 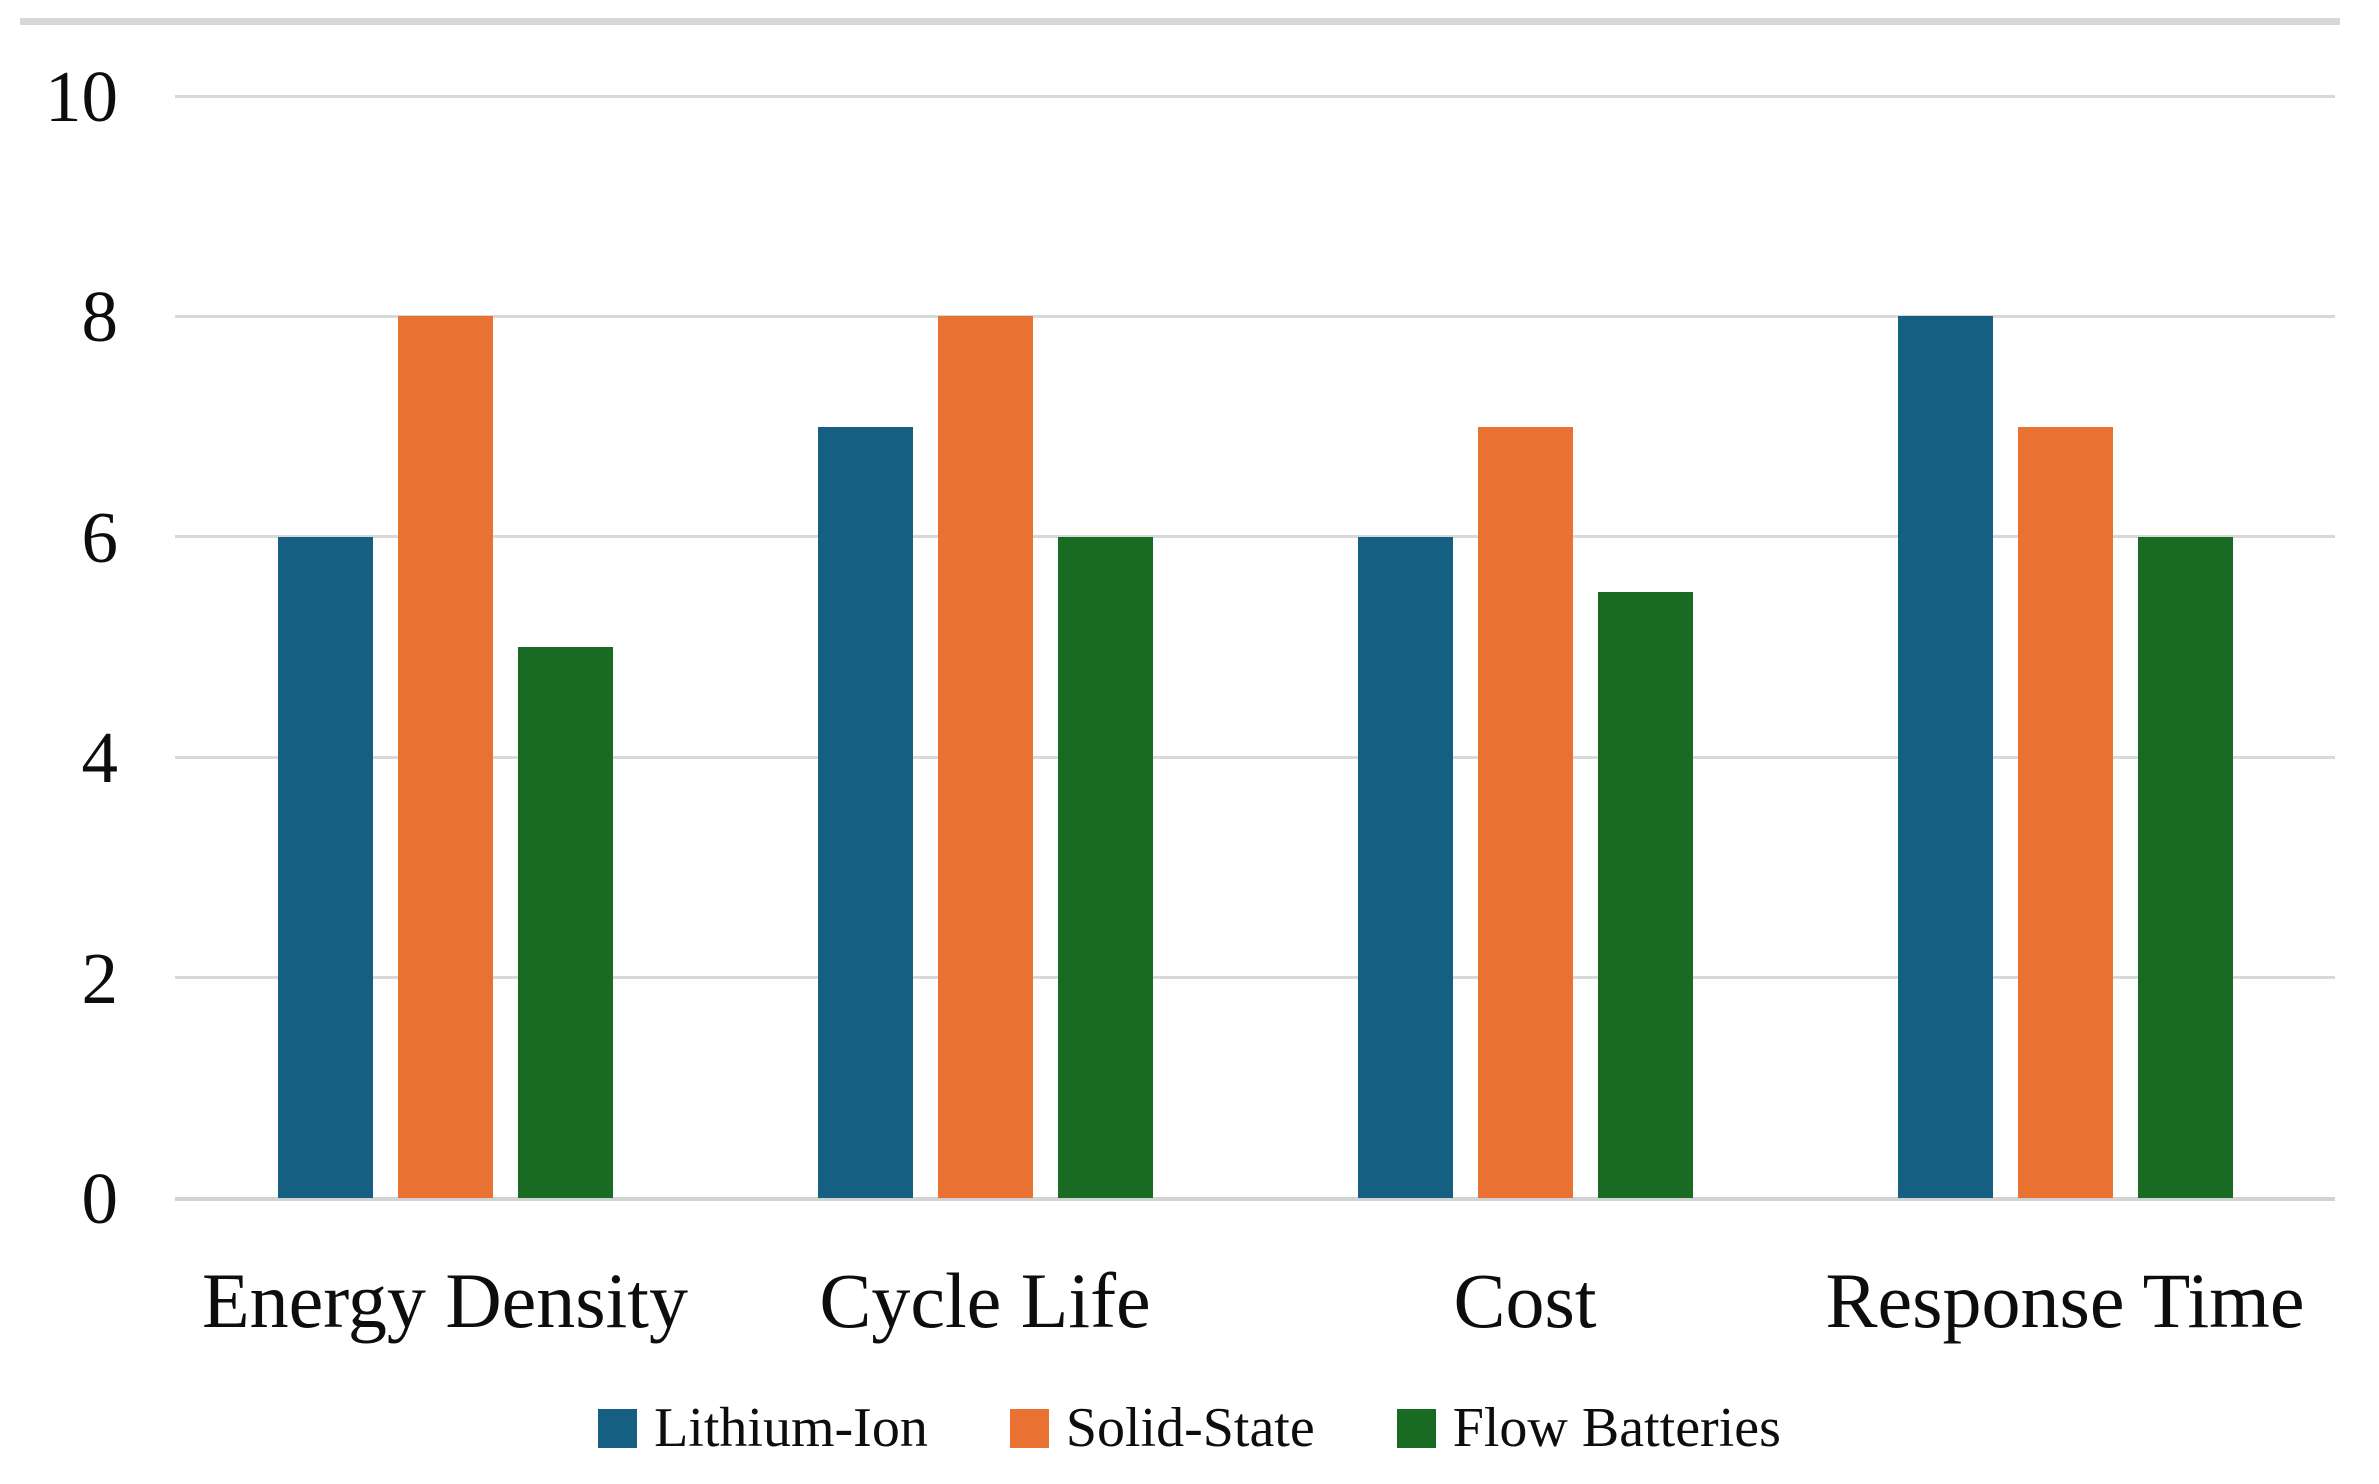 I want to click on bar-flow-batteries-response-time, so click(x=2185, y=867).